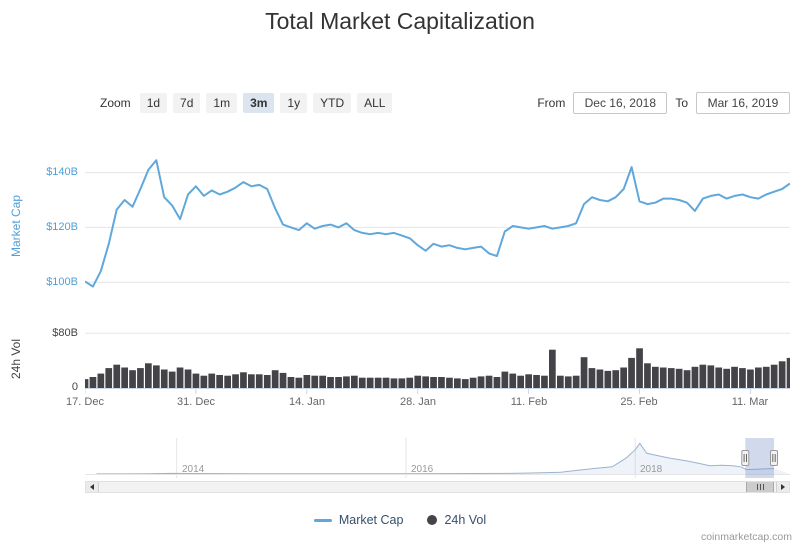  What do you see at coordinates (222, 103) in the screenshot?
I see `zoom-button-1m: 1m` at bounding box center [222, 103].